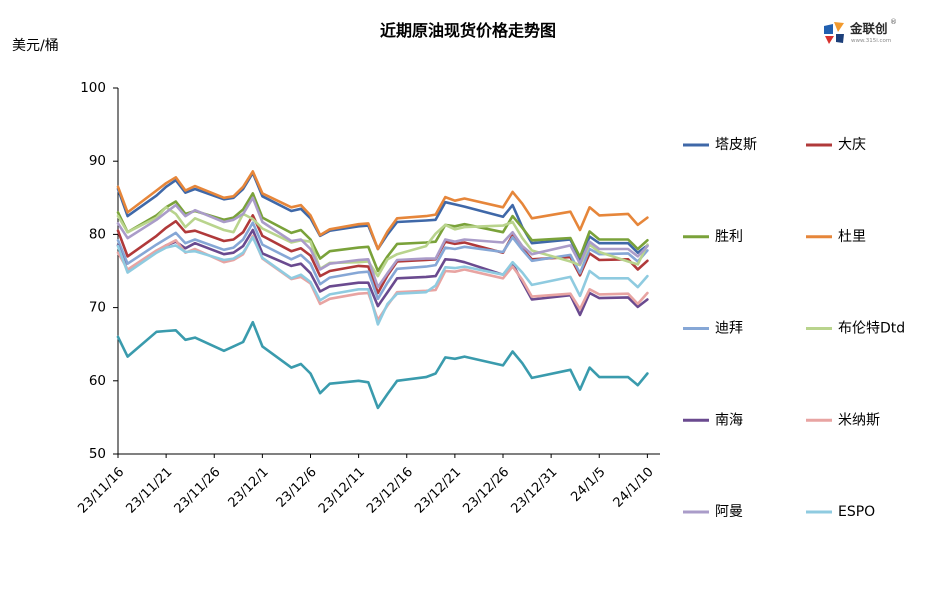 This screenshot has width=937, height=601. What do you see at coordinates (438, 491) in the screenshot?
I see `x-tick-label: 23/12/21` at bounding box center [438, 491].